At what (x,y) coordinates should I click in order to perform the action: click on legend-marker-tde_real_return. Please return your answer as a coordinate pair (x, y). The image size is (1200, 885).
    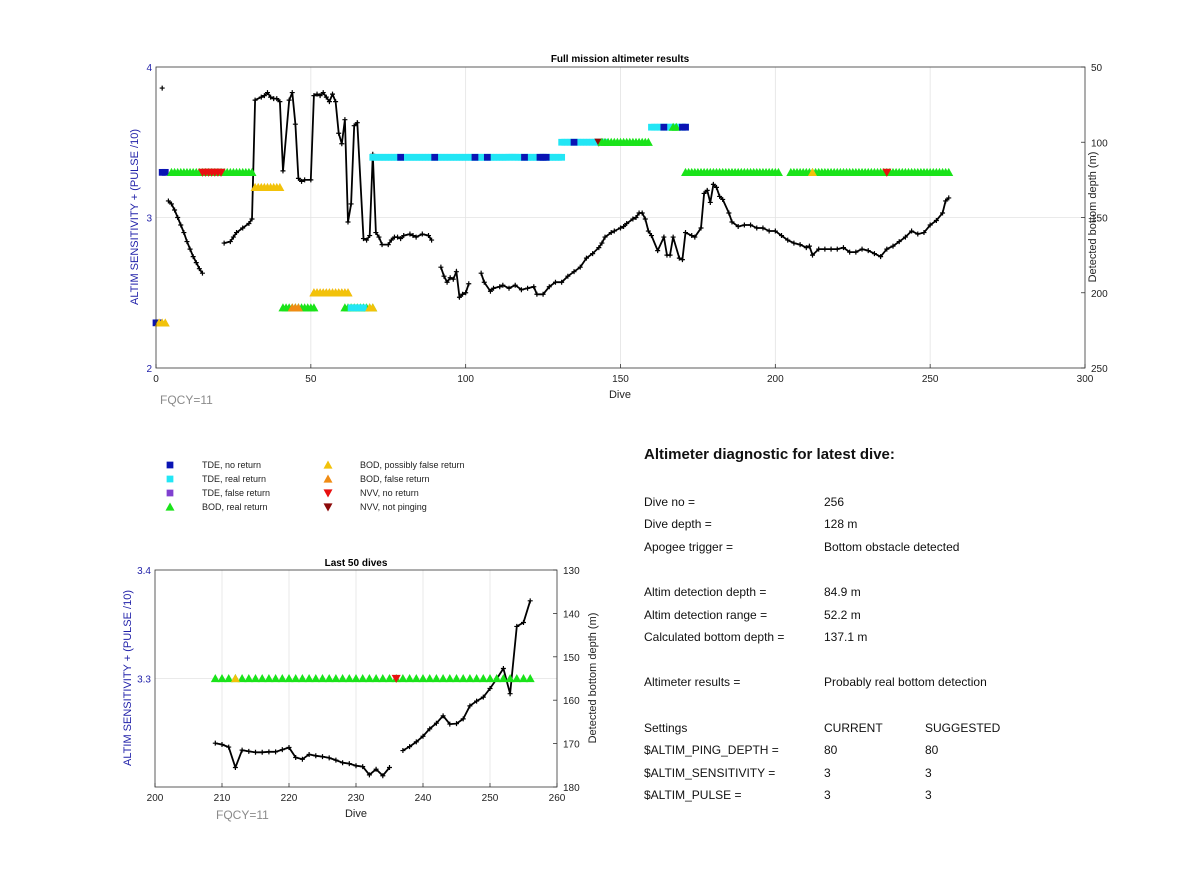
    Looking at the image, I should click on (170, 479).